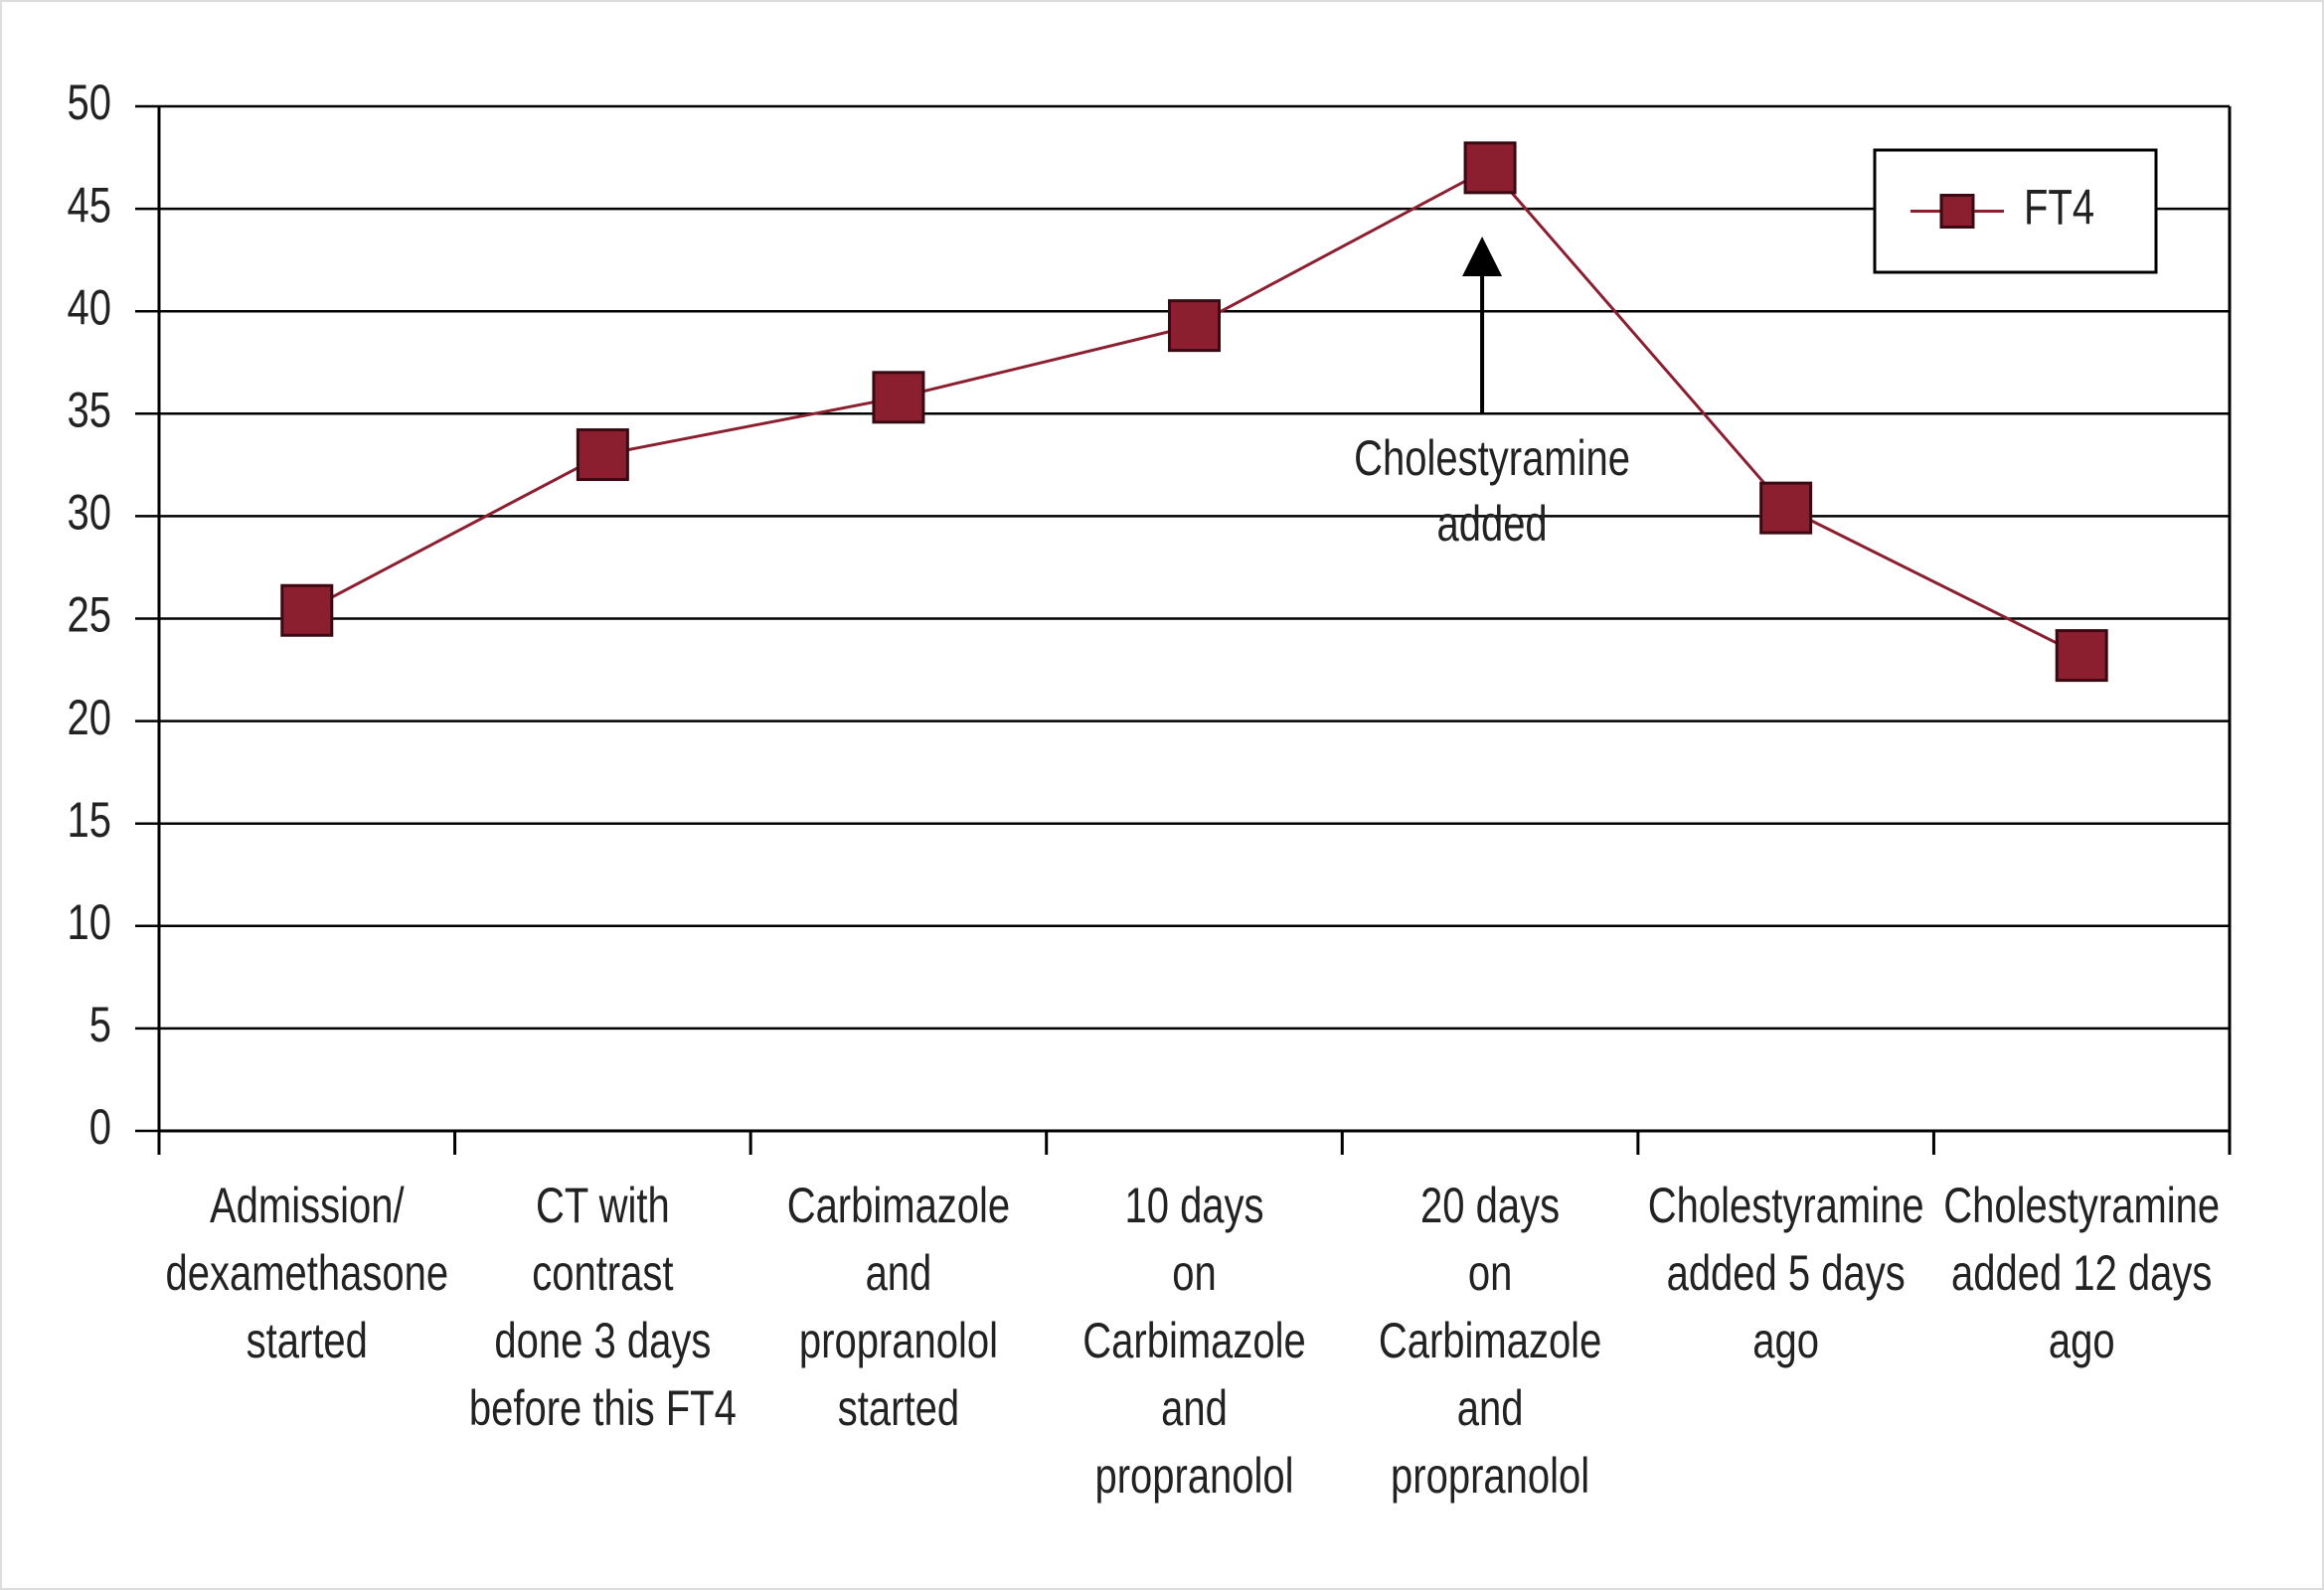 This screenshot has width=2324, height=1590. I want to click on y-tick-label: 10, so click(89, 922).